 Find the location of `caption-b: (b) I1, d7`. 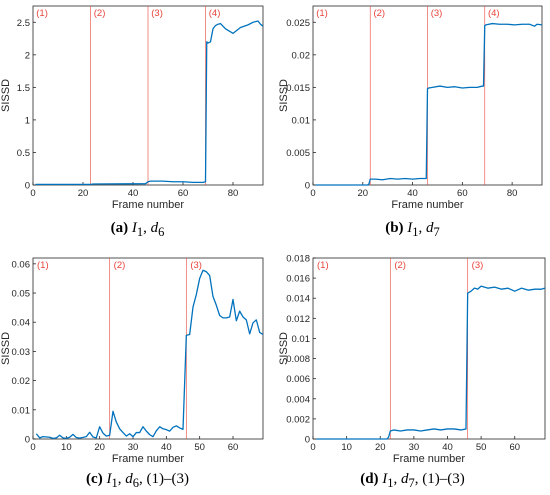

caption-b: (b) I1, d7 is located at coordinates (412, 229).